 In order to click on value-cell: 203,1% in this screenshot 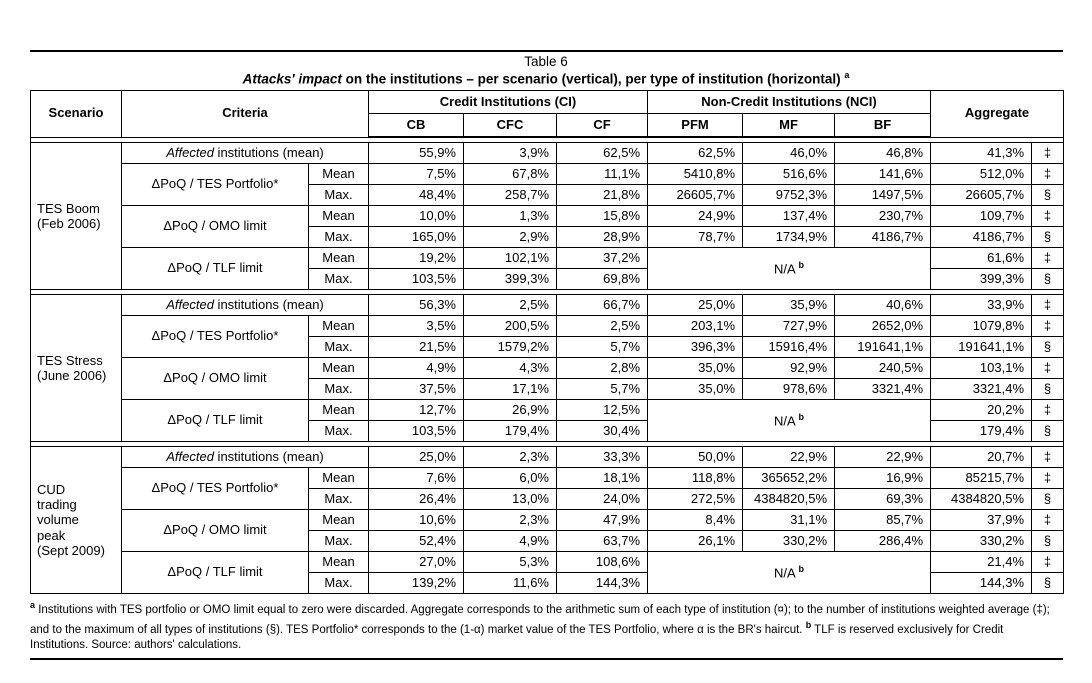, I will do `click(695, 326)`.